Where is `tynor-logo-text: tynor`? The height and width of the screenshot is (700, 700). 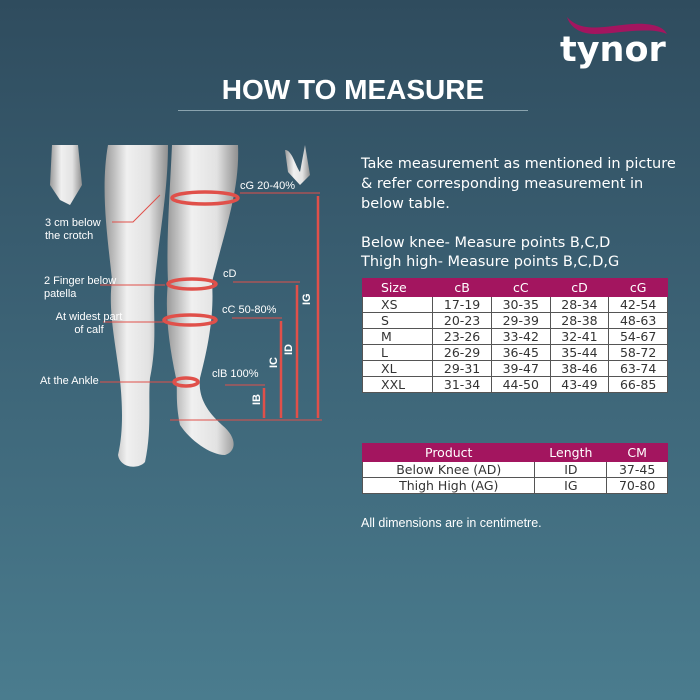 tynor-logo-text: tynor is located at coordinates (613, 50).